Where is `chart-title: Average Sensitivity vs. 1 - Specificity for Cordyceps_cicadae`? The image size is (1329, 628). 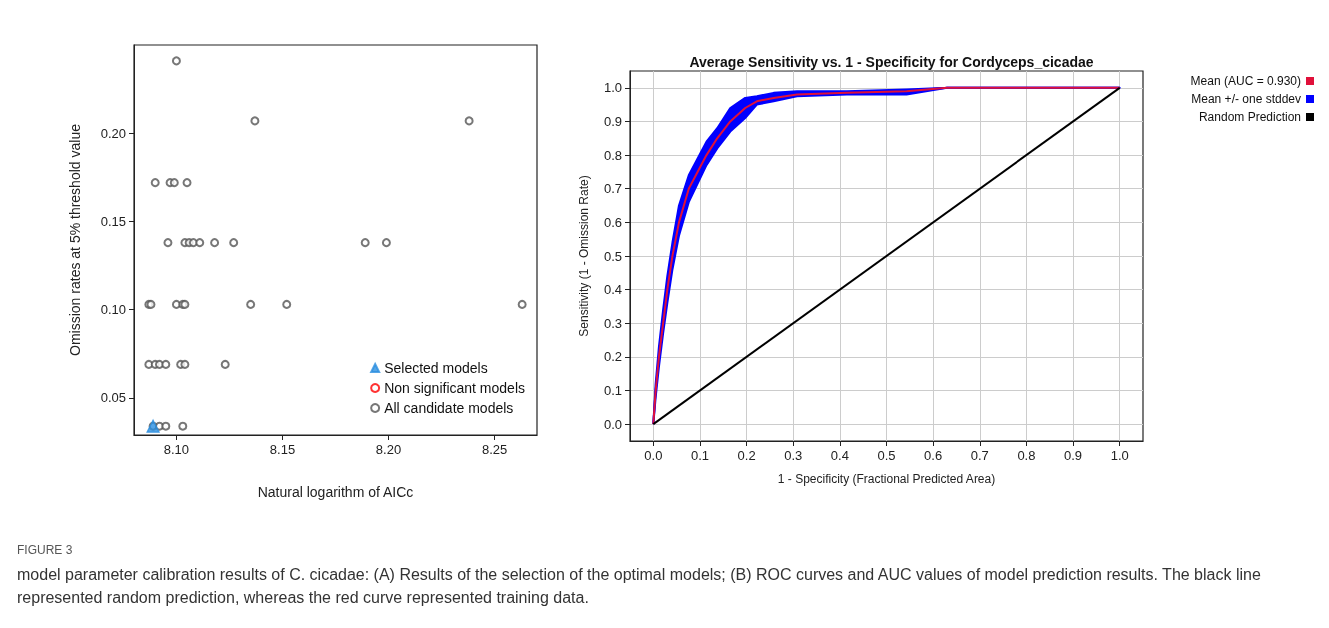
chart-title: Average Sensitivity vs. 1 - Specificity for Cordyceps_cicadae is located at coordinates (891, 62).